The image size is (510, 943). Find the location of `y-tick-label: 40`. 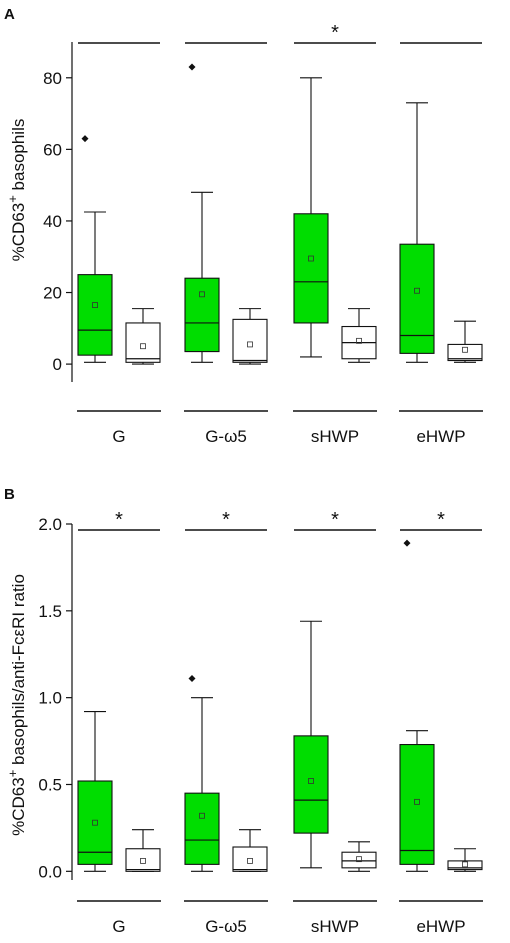

y-tick-label: 40 is located at coordinates (52, 221).